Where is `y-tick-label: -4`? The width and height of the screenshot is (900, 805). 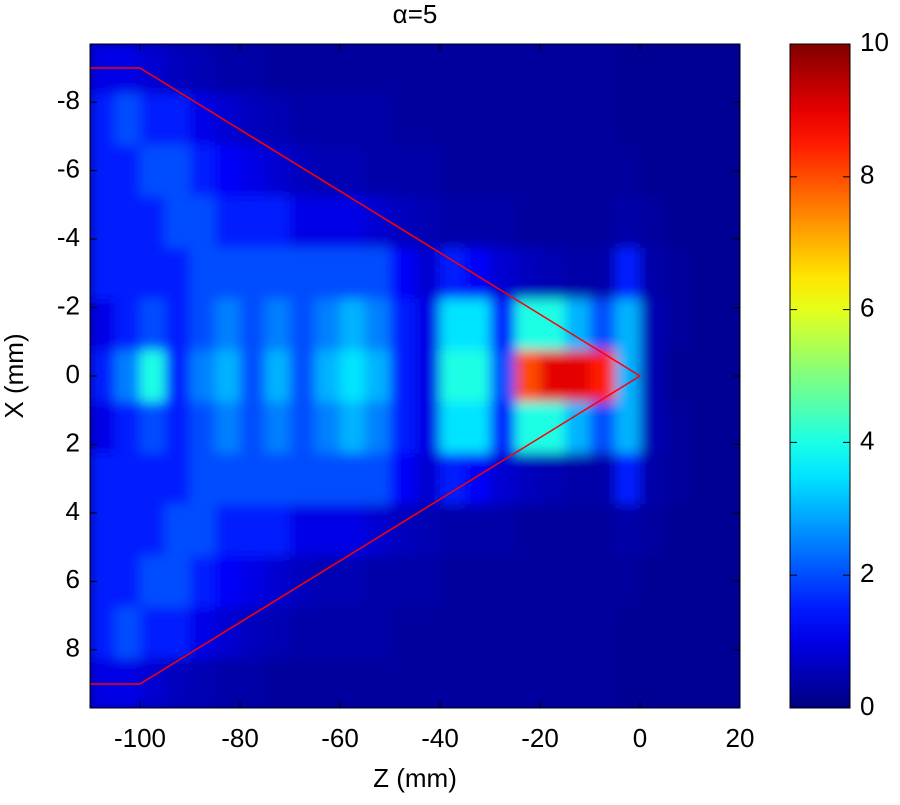 y-tick-label: -4 is located at coordinates (68, 237).